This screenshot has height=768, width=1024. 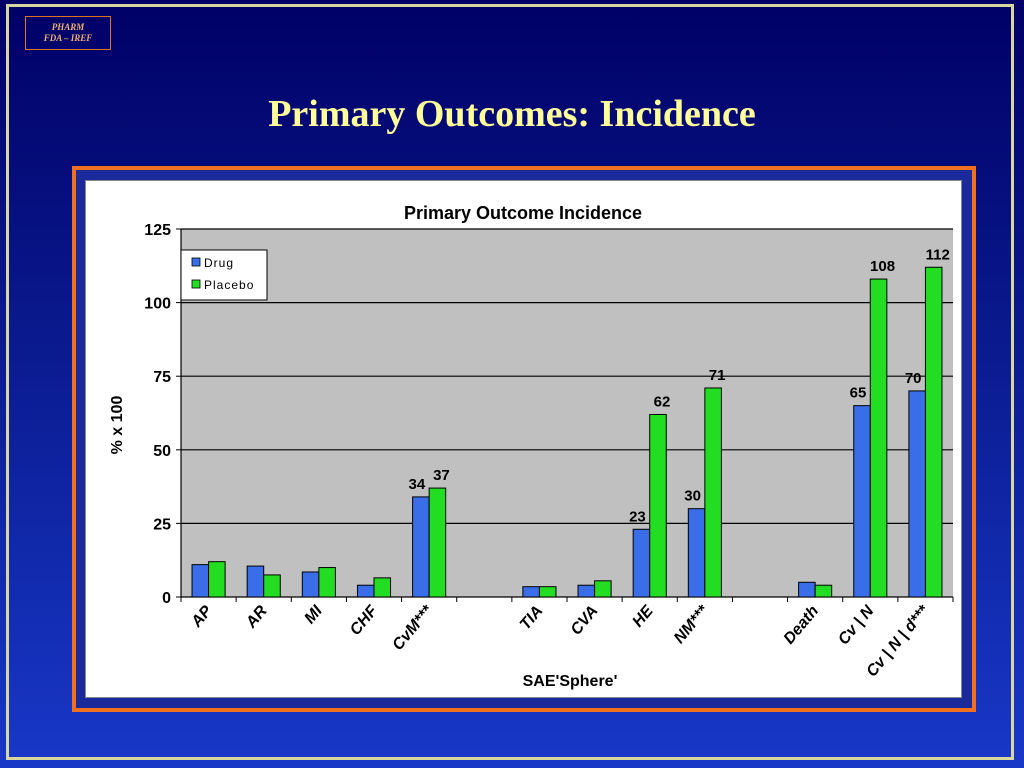 What do you see at coordinates (882, 266) in the screenshot?
I see `data-label: 108` at bounding box center [882, 266].